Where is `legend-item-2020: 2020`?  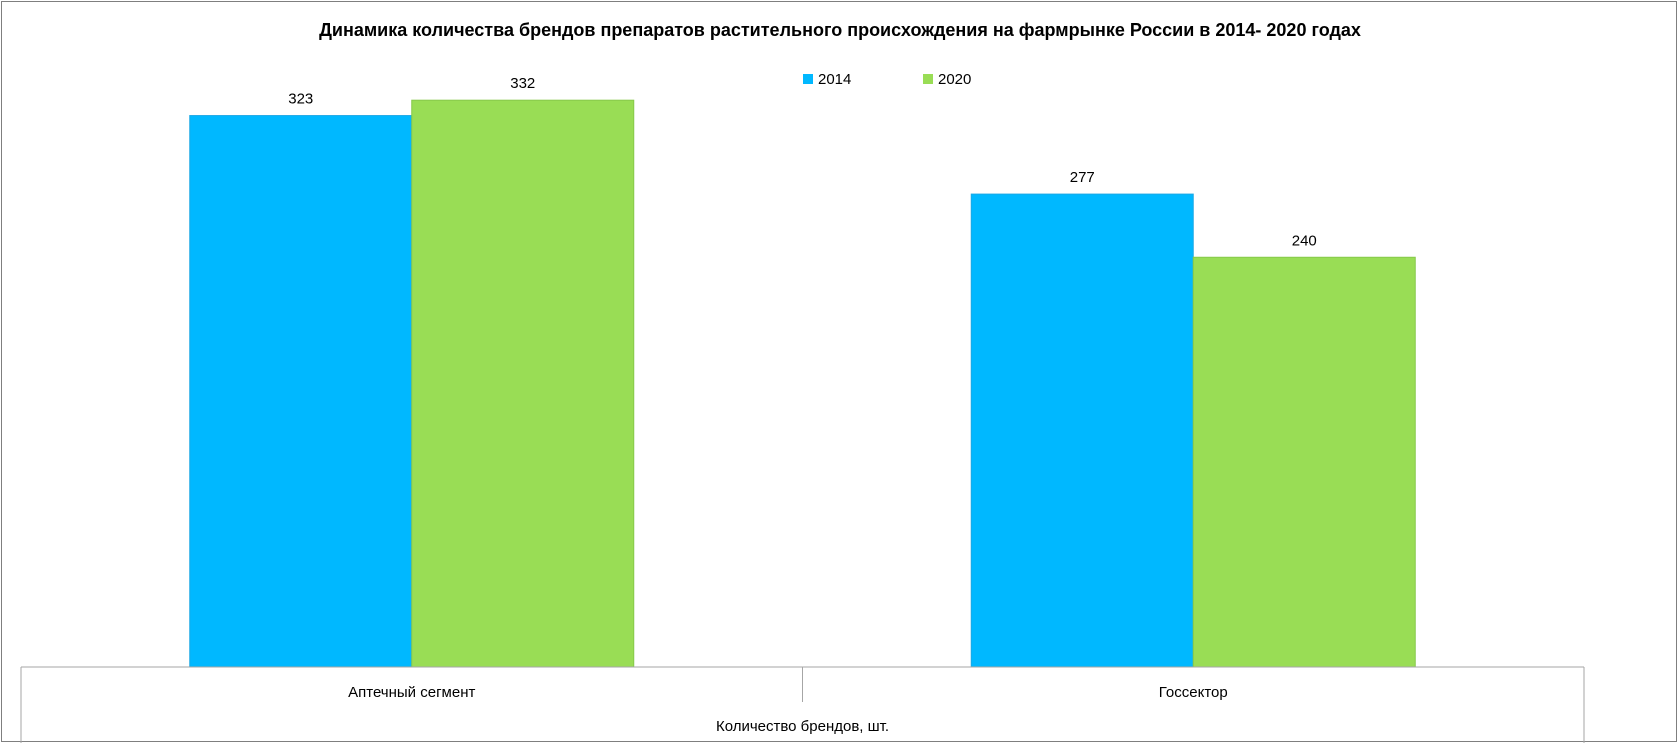
legend-item-2020: 2020 is located at coordinates (947, 79).